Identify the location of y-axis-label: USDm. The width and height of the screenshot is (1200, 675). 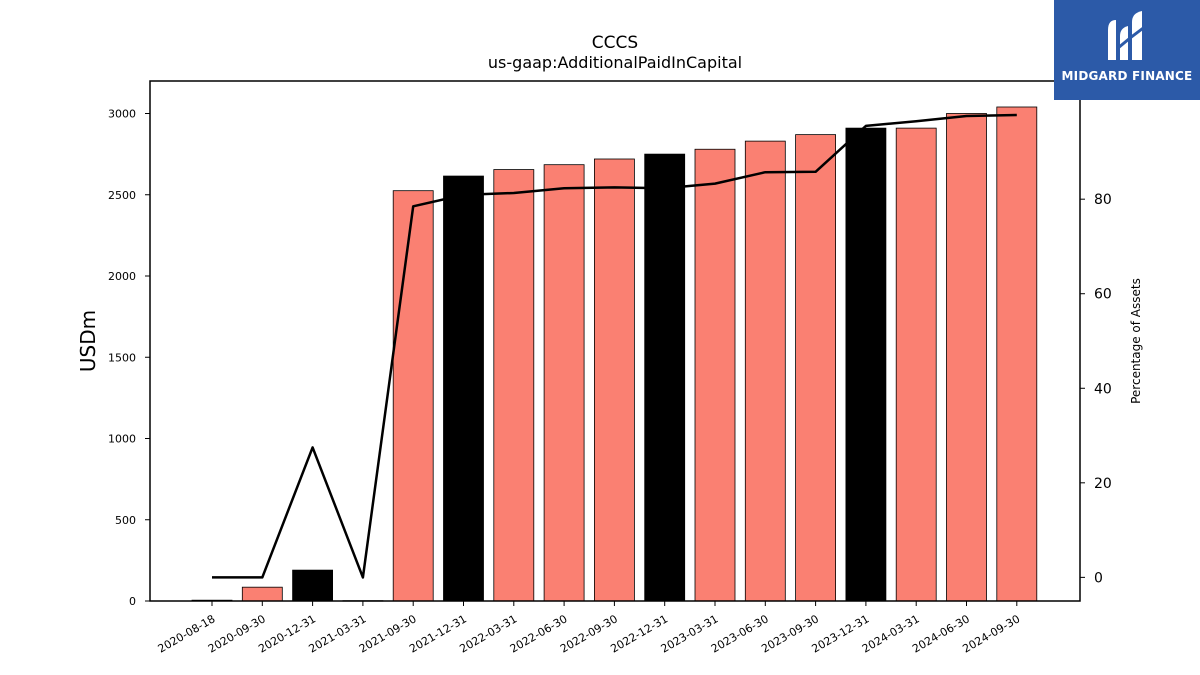
(88, 341).